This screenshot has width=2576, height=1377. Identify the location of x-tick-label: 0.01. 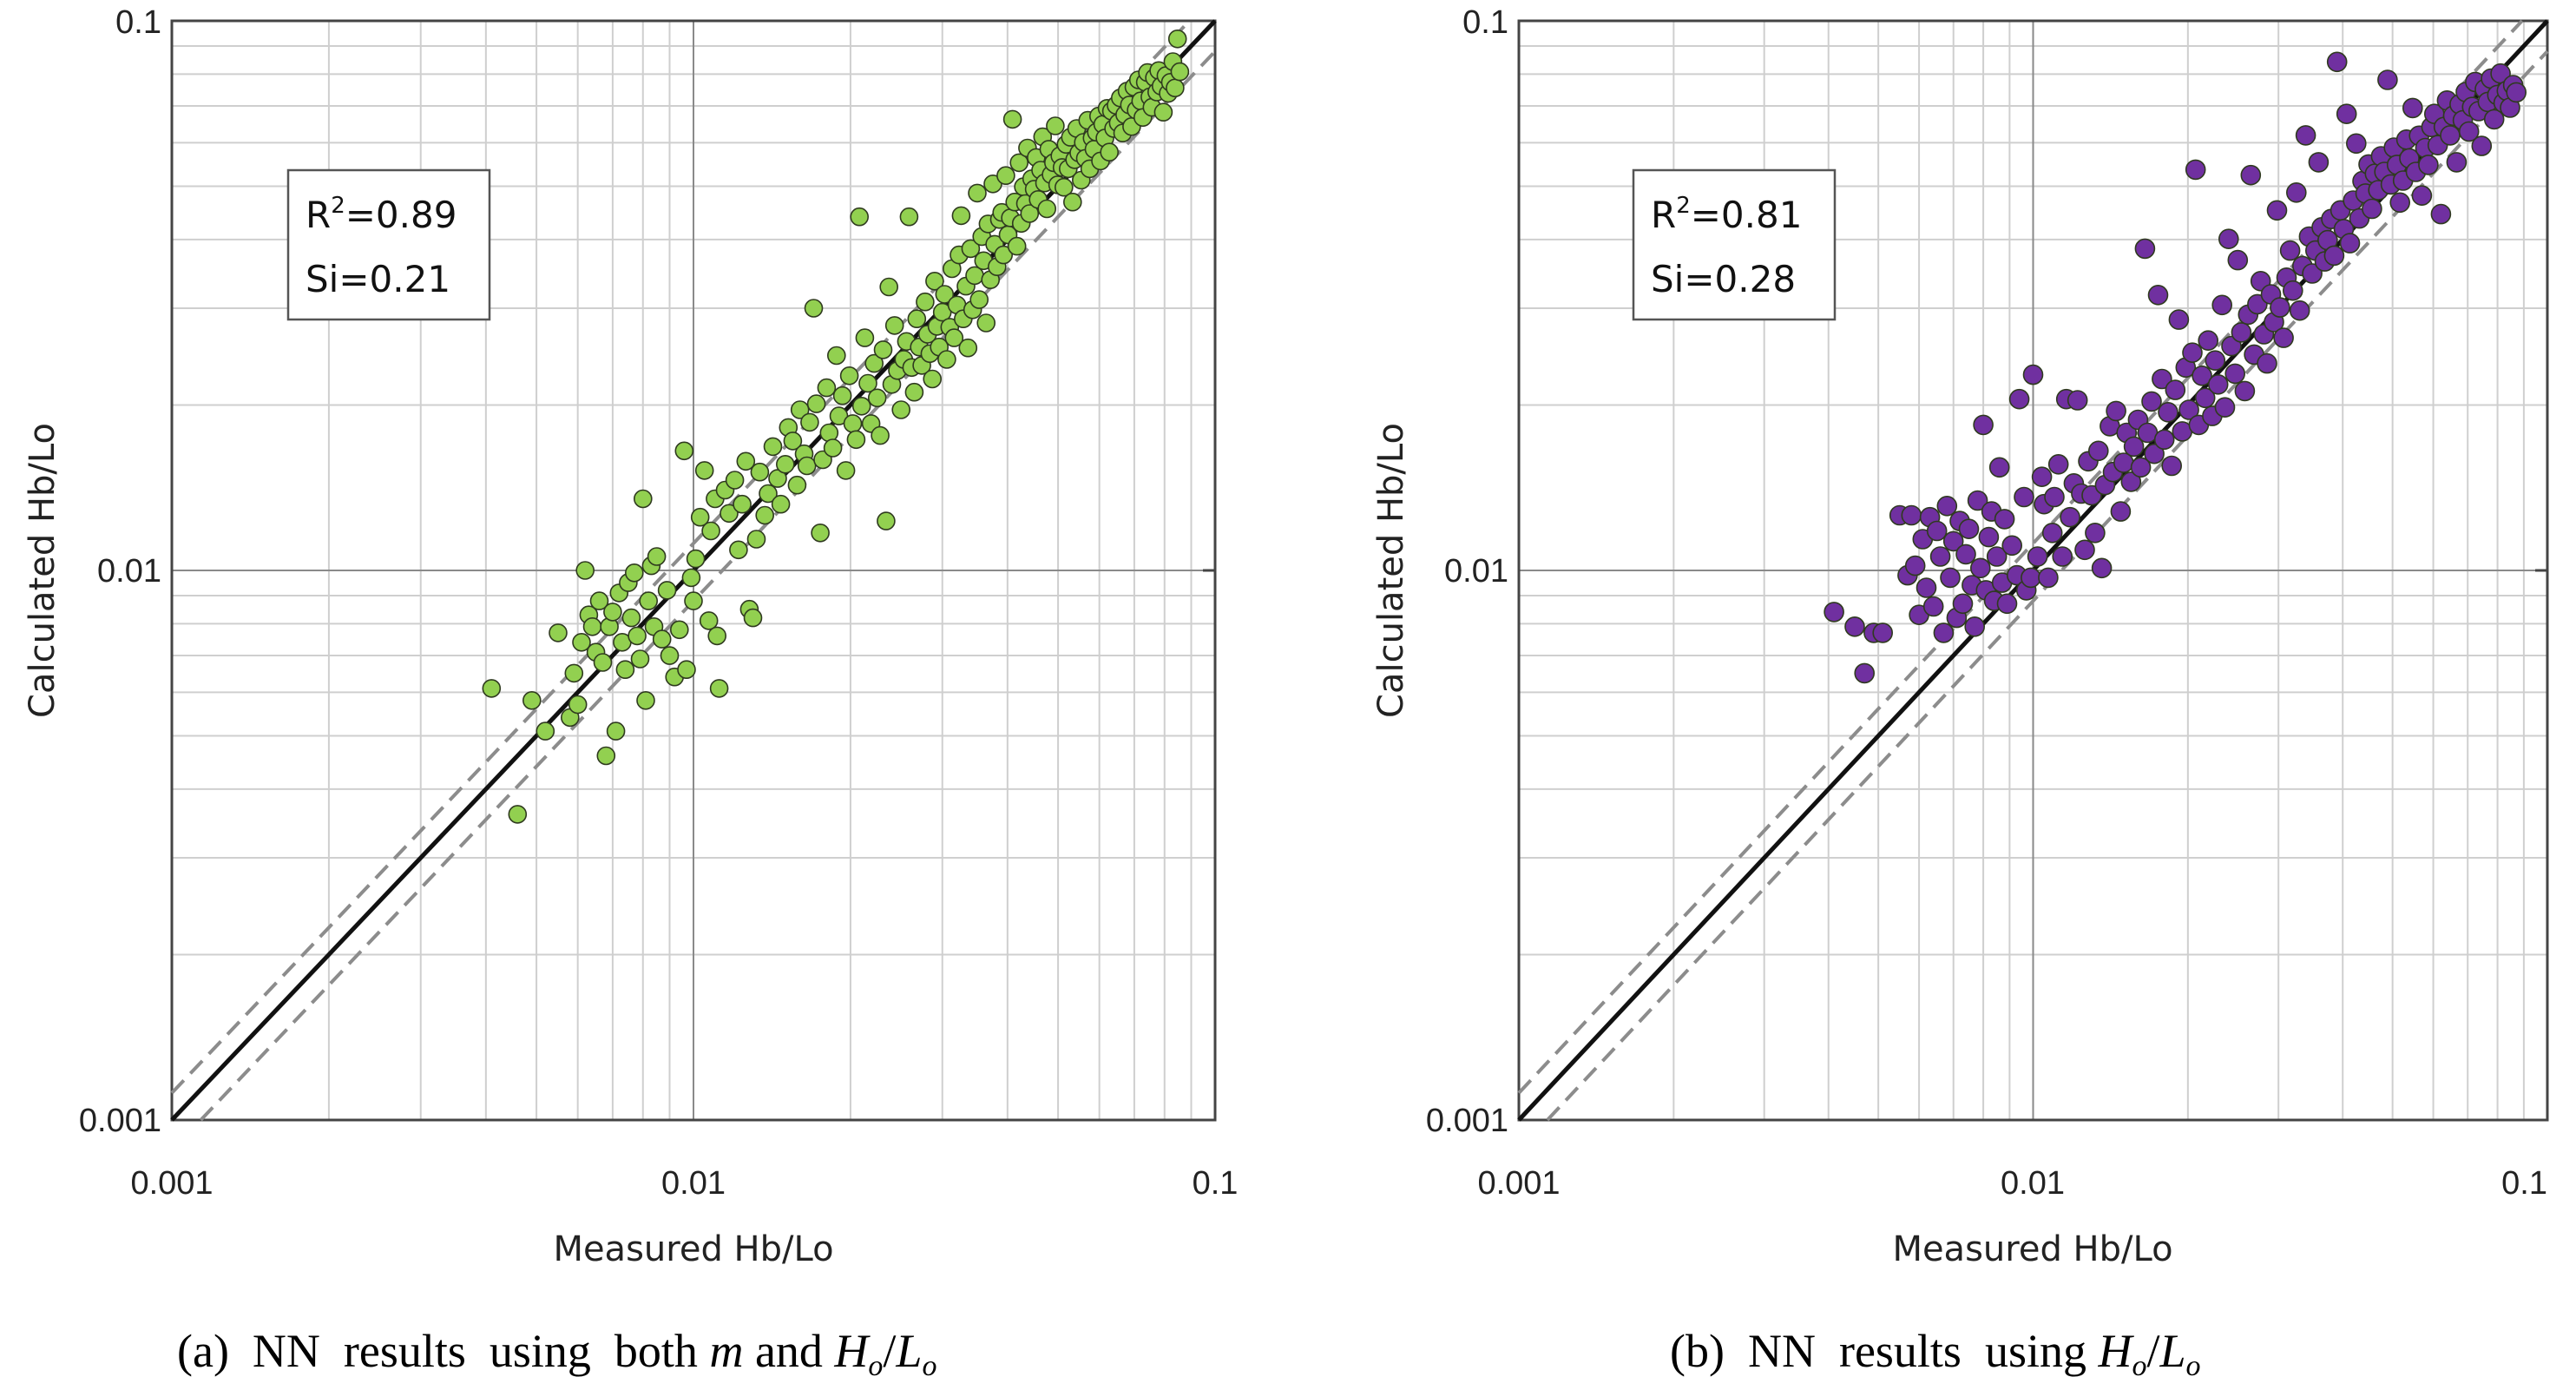
(2033, 1183).